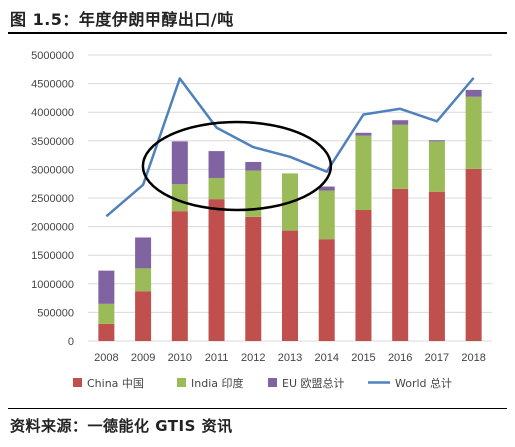  I want to click on x-tick-label: 2016, so click(400, 358).